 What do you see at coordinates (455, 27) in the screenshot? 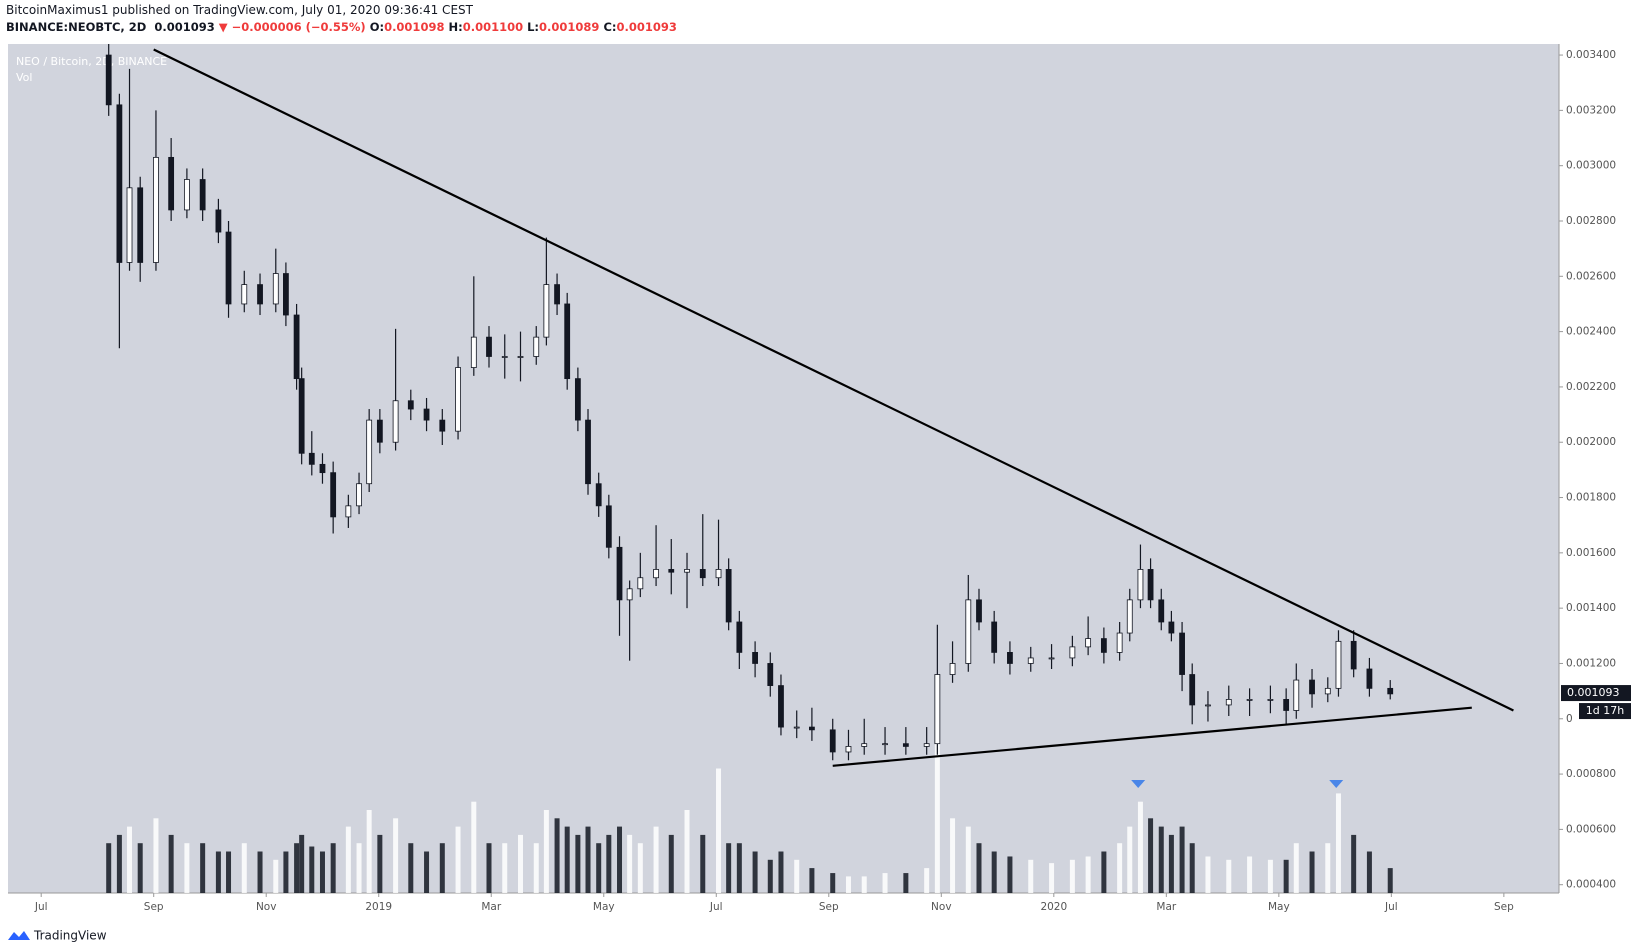
I see `h-label: H:` at bounding box center [455, 27].